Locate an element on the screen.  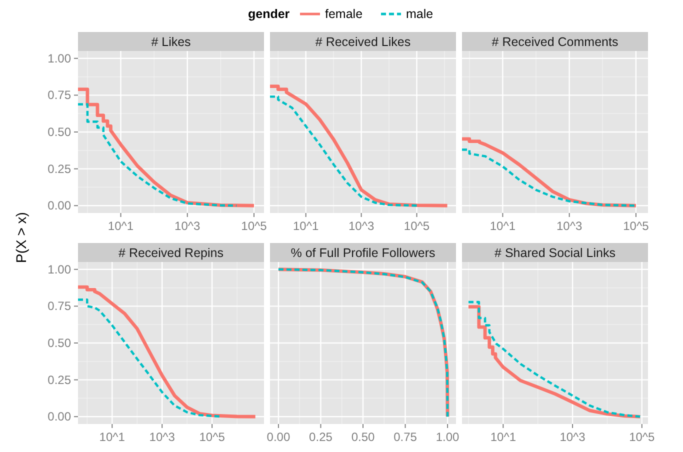
y-axis-title: P(X > x) is located at coordinates (21, 237).